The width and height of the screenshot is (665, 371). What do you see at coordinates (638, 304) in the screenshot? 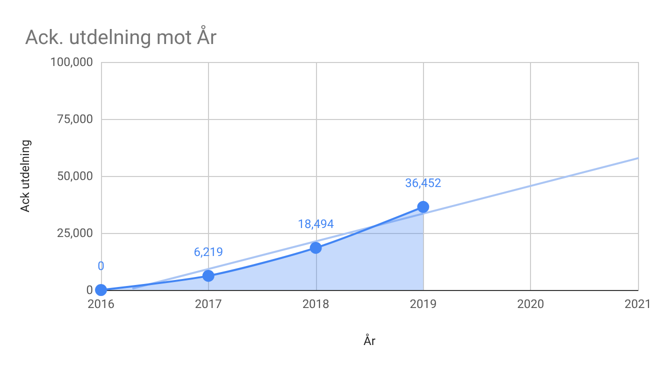
I see `x-tick-label: 2021` at bounding box center [638, 304].